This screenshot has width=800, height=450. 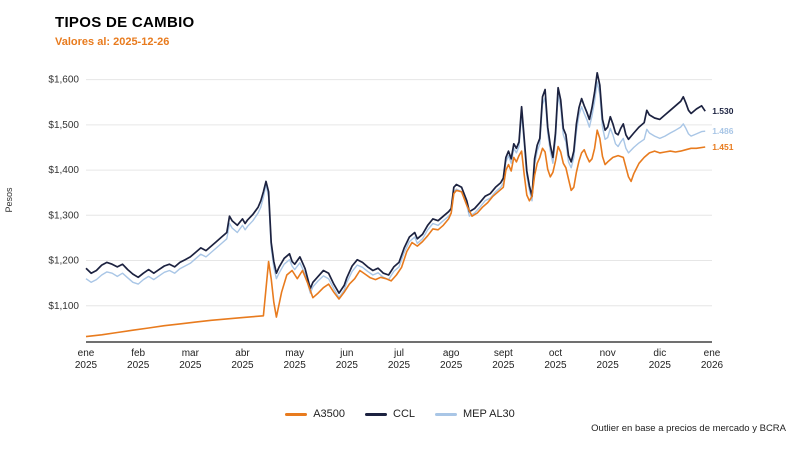 What do you see at coordinates (556, 353) in the screenshot?
I see `svg-text: oct` at bounding box center [556, 353].